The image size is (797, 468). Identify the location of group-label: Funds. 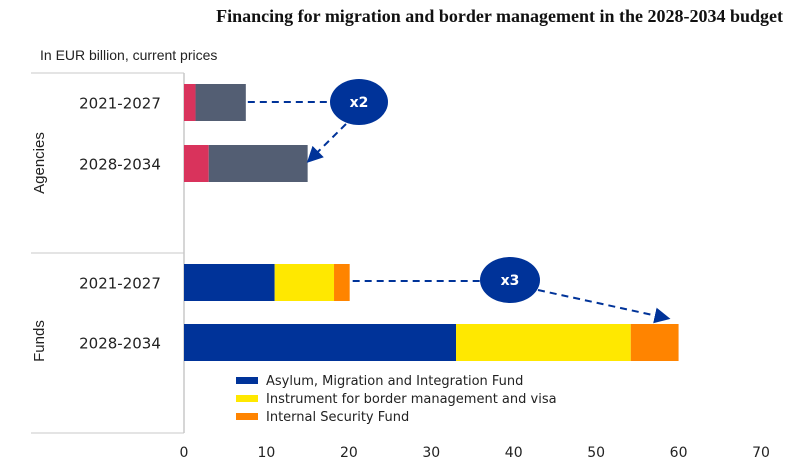
(39, 341).